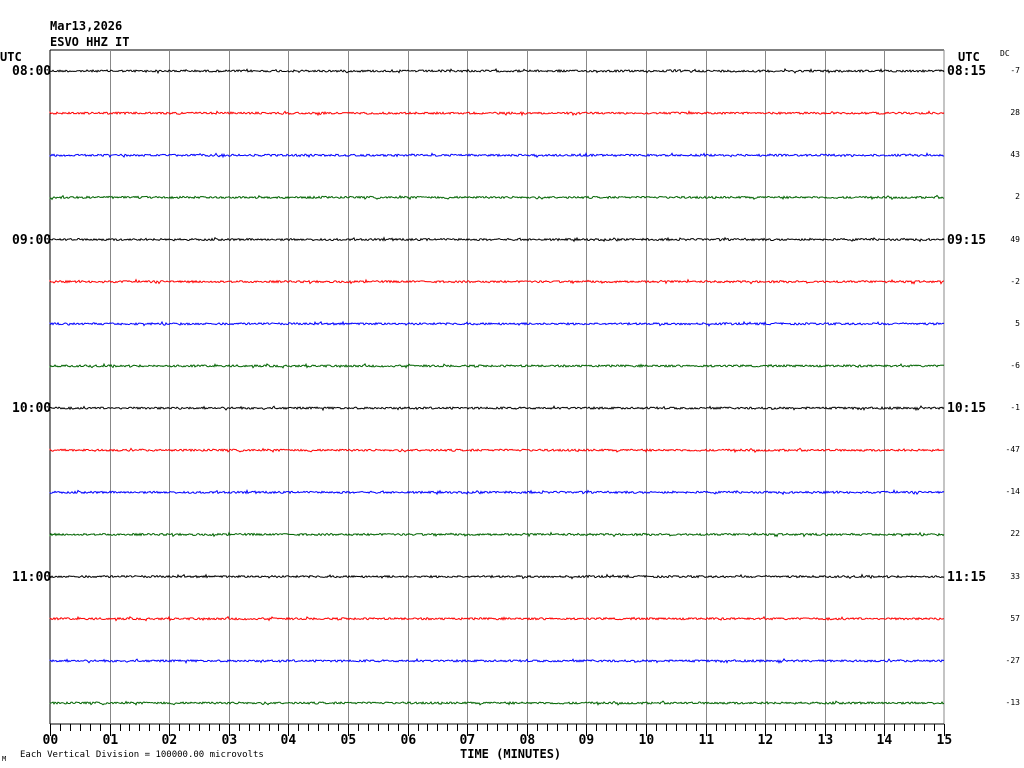  What do you see at coordinates (110, 740) in the screenshot?
I see `x-tick-label: 01` at bounding box center [110, 740].